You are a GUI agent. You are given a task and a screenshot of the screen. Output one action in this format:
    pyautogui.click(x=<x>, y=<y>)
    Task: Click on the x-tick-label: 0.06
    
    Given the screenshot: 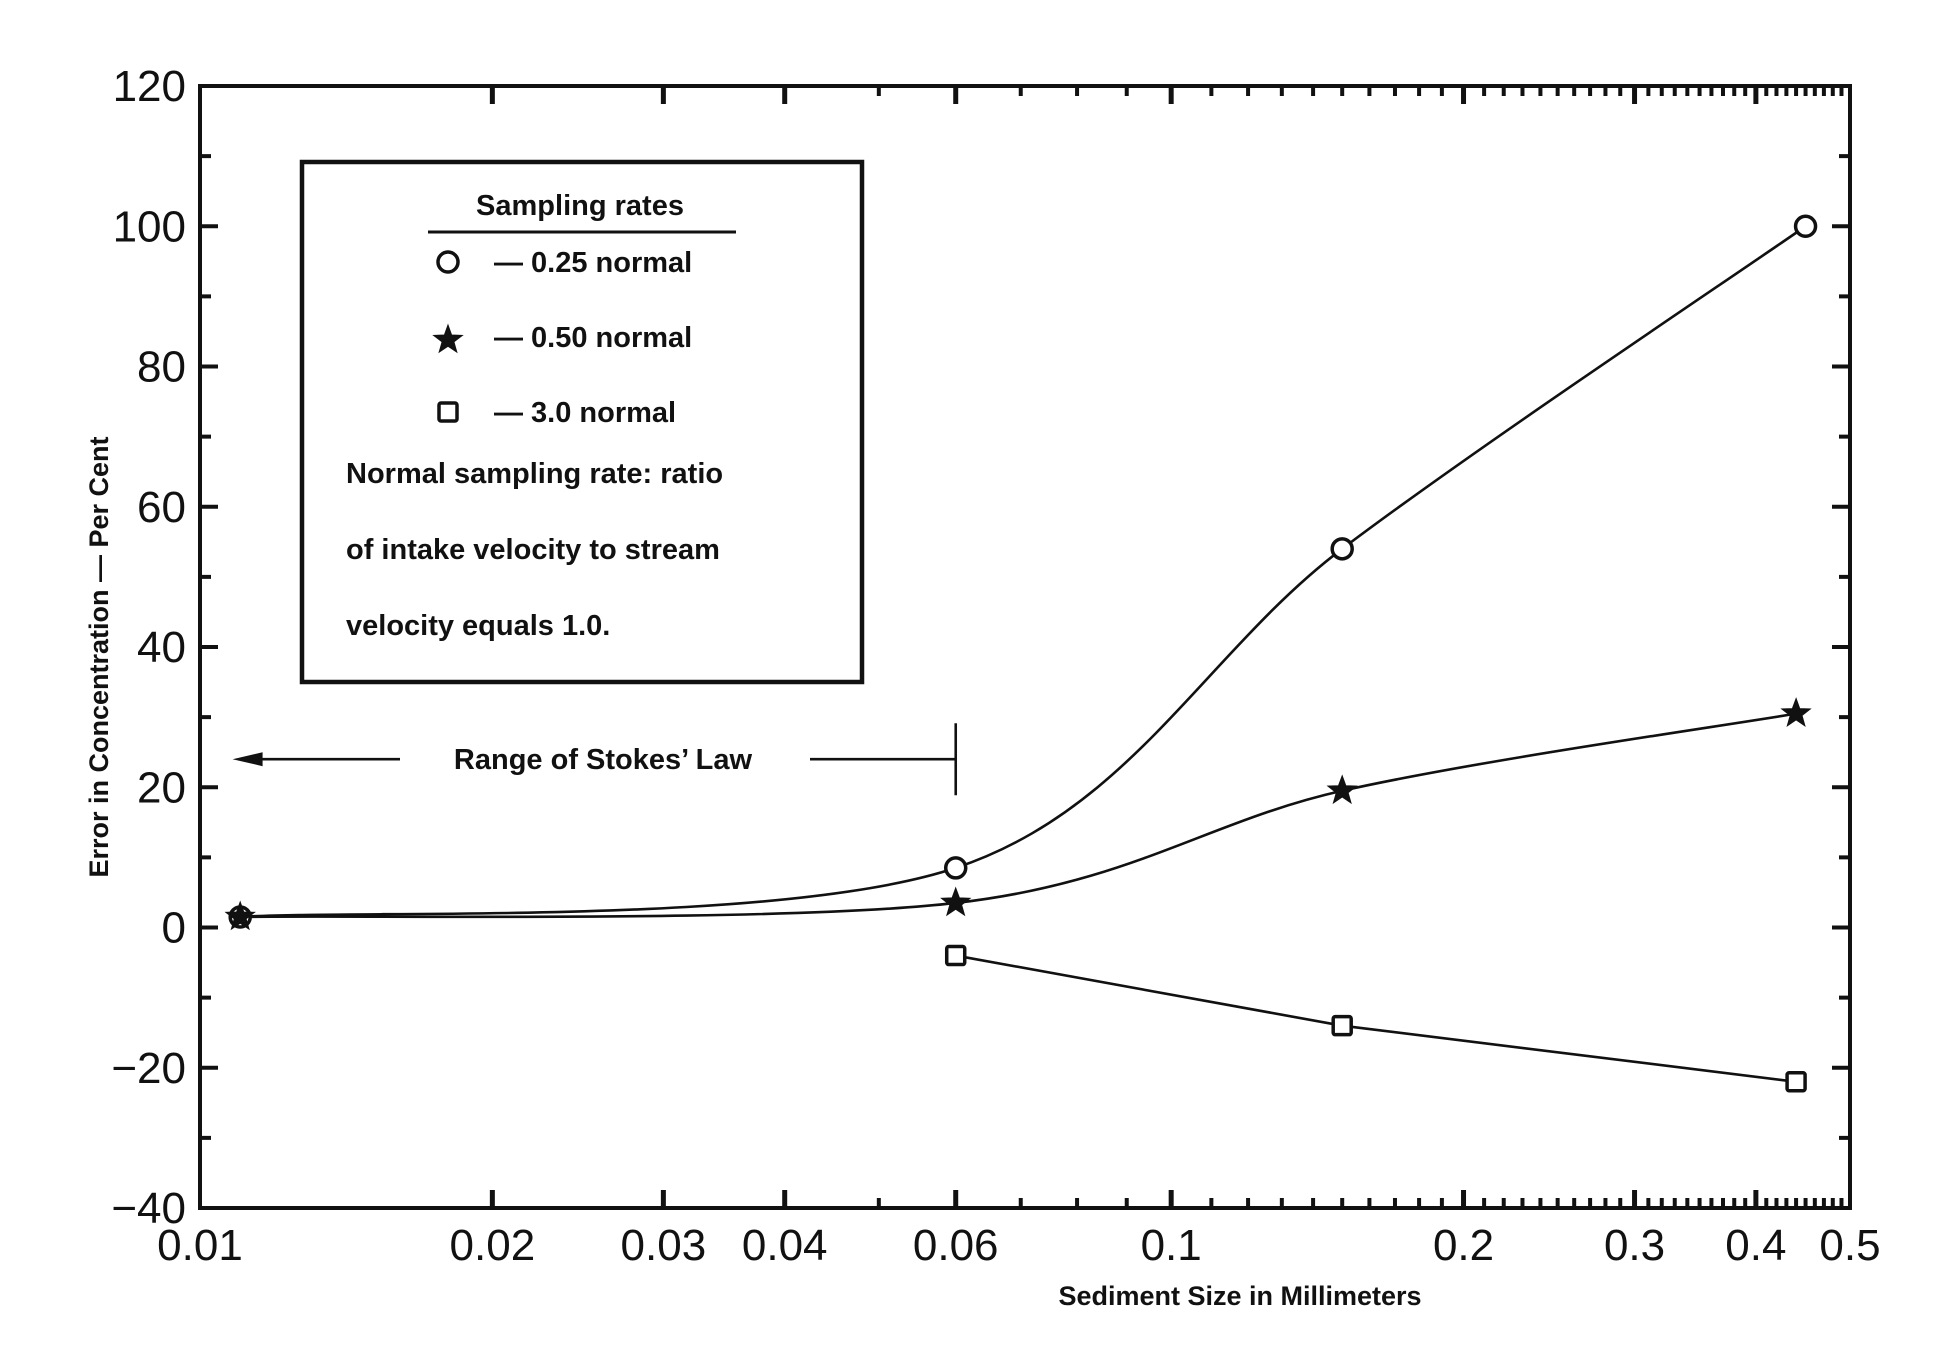 What is the action you would take?
    pyautogui.click(x=956, y=1245)
    